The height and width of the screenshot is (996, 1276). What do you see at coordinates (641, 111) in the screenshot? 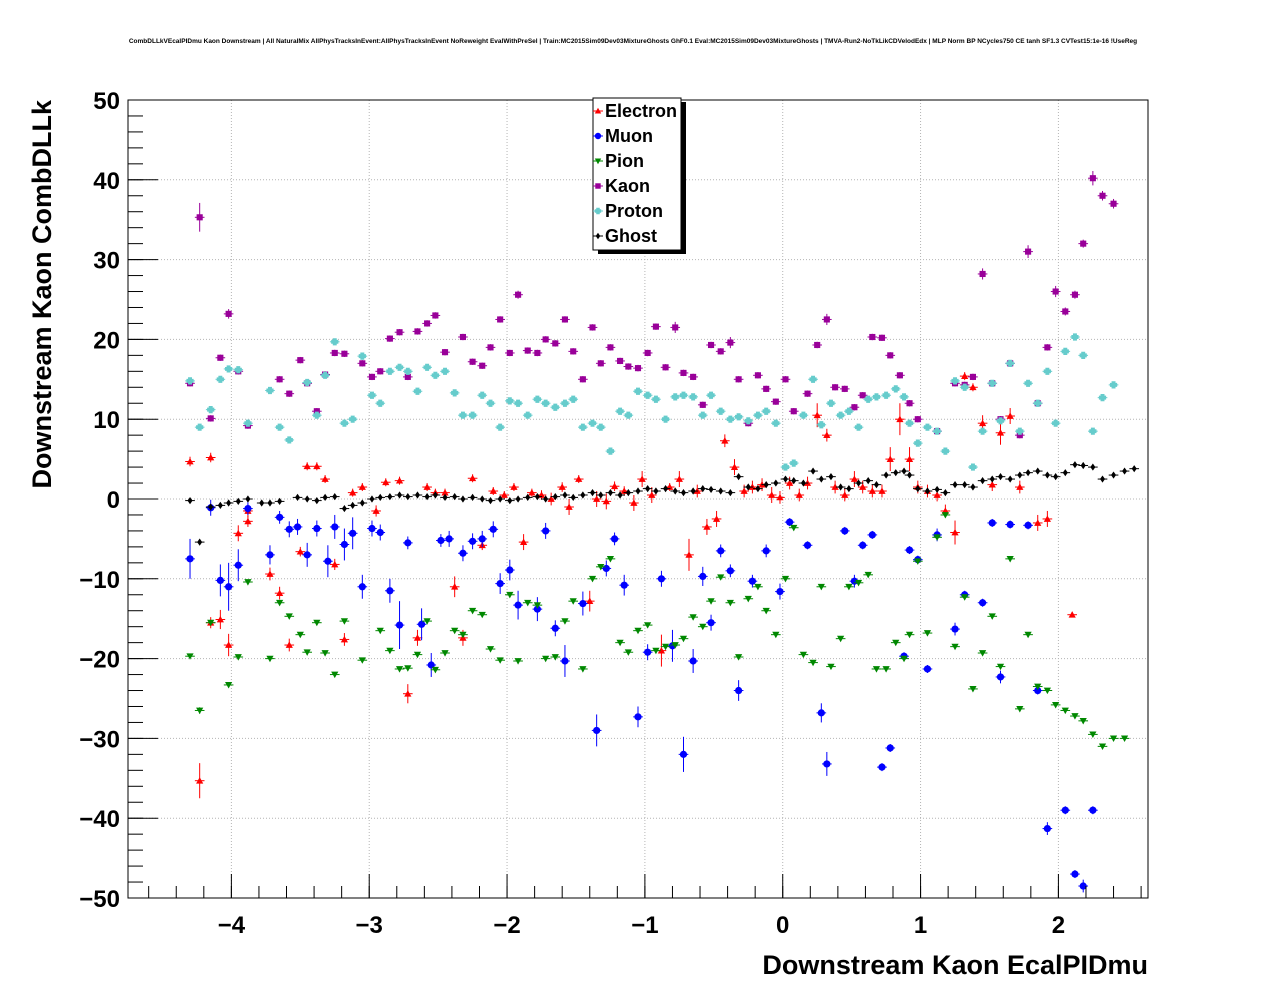
I see `legend-label: Electron` at bounding box center [641, 111].